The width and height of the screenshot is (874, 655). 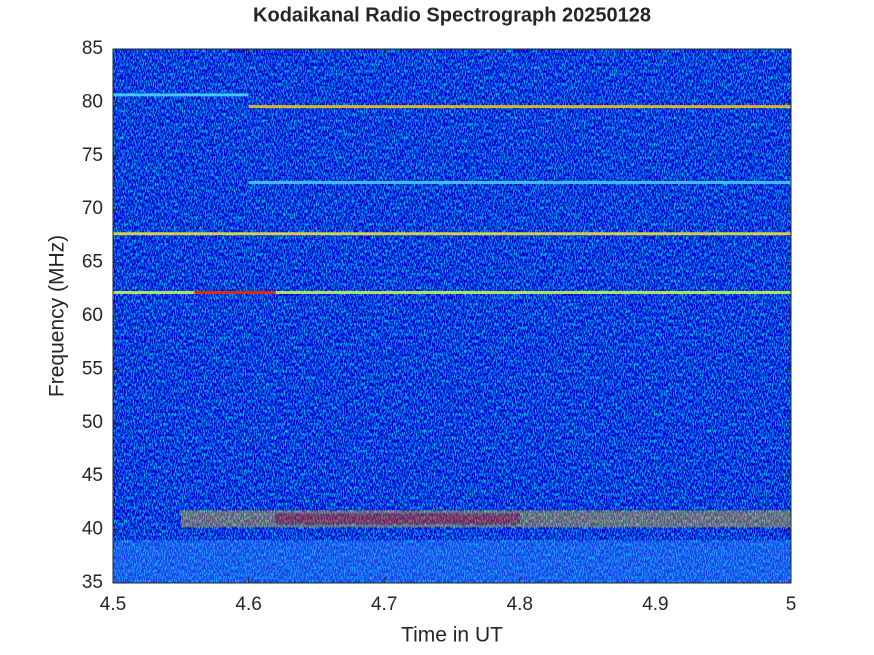 I want to click on y-tick-label: 80, so click(x=92, y=101).